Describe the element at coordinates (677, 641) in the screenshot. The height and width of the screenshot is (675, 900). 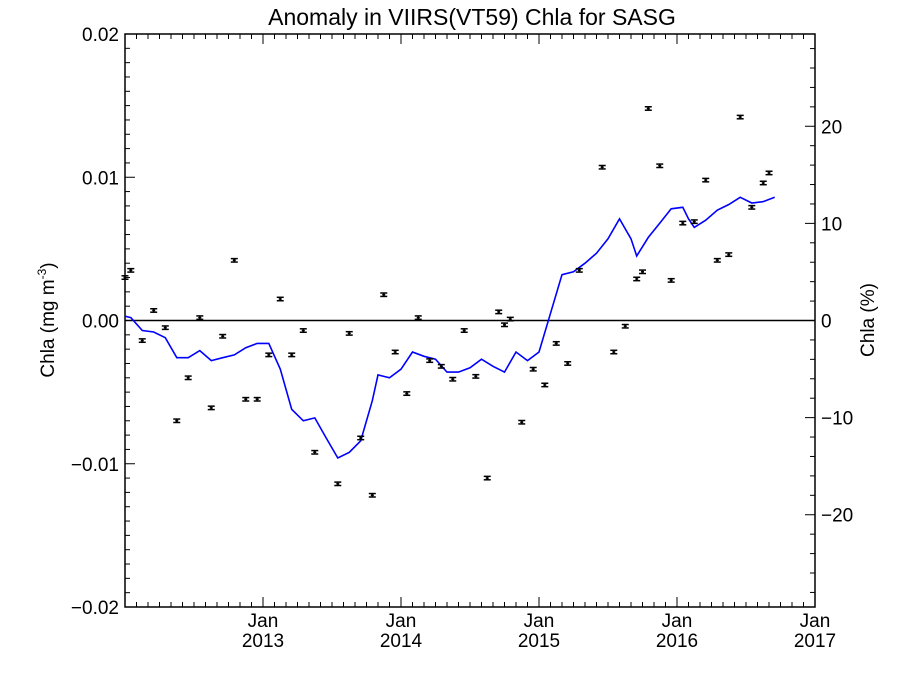
I see `x-tick-label-year: 2016` at that location.